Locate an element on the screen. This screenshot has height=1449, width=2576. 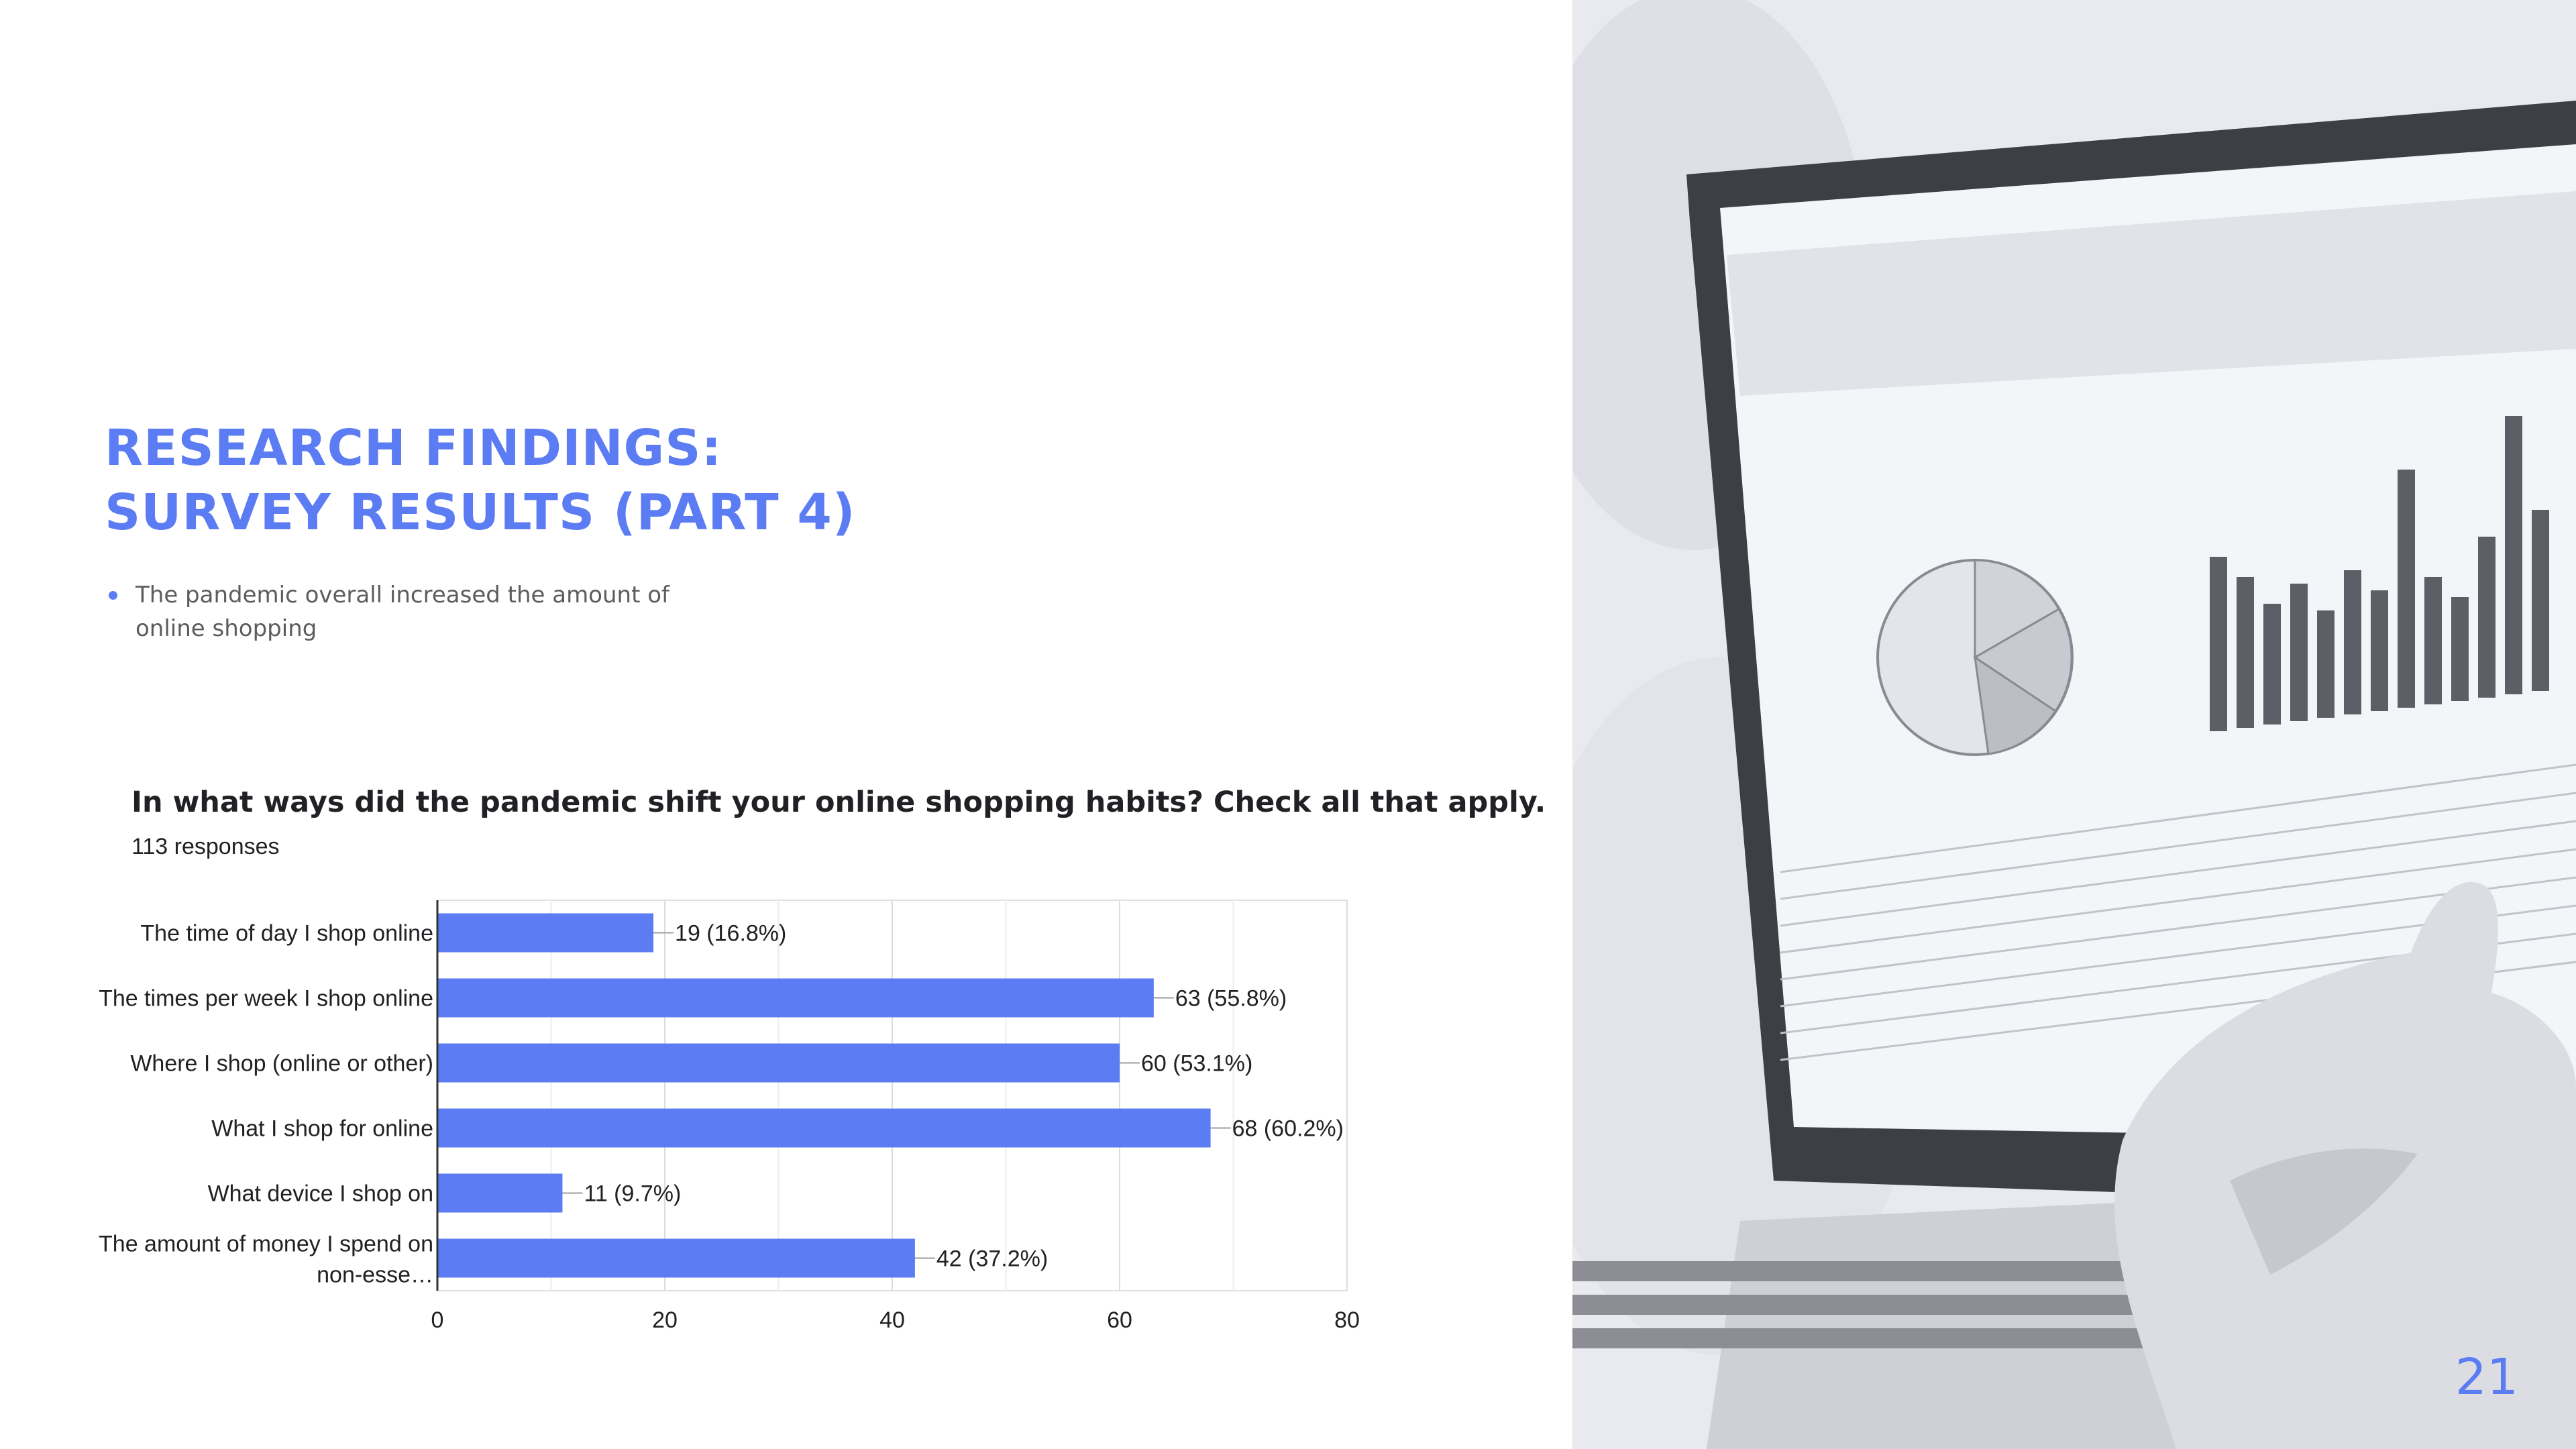
chart-response-count: 113 responses is located at coordinates (205, 846).